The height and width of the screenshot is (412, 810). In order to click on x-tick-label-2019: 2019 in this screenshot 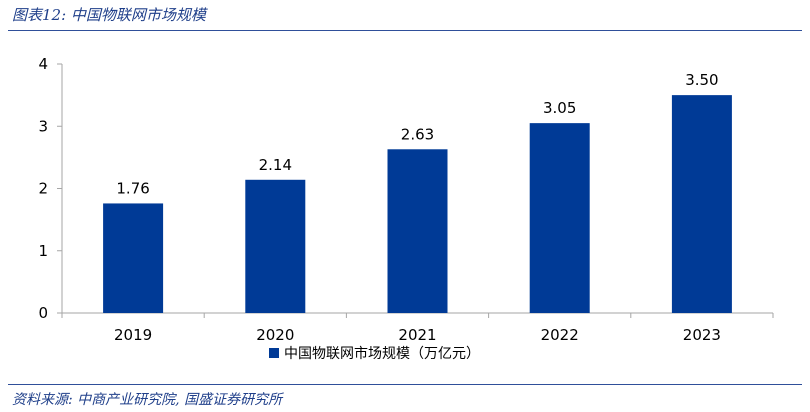, I will do `click(133, 335)`.